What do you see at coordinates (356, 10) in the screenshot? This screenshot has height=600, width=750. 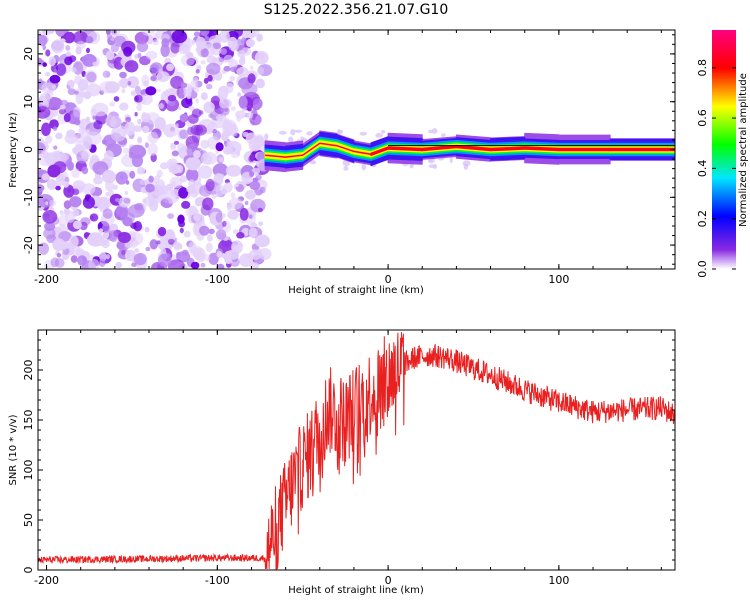 I see `figure-title: S125.2022.356.21.07.G10` at bounding box center [356, 10].